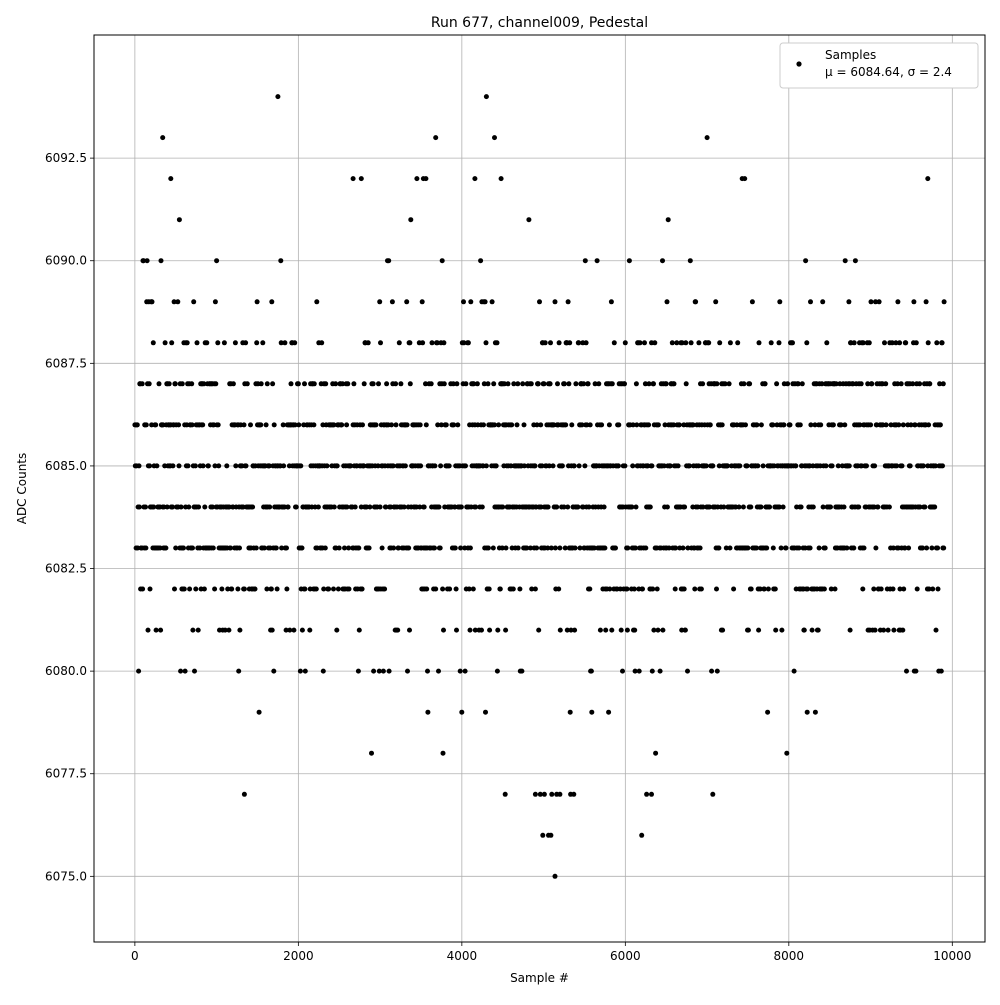  I want to click on y-tick-label: 6077.5, so click(66, 774).